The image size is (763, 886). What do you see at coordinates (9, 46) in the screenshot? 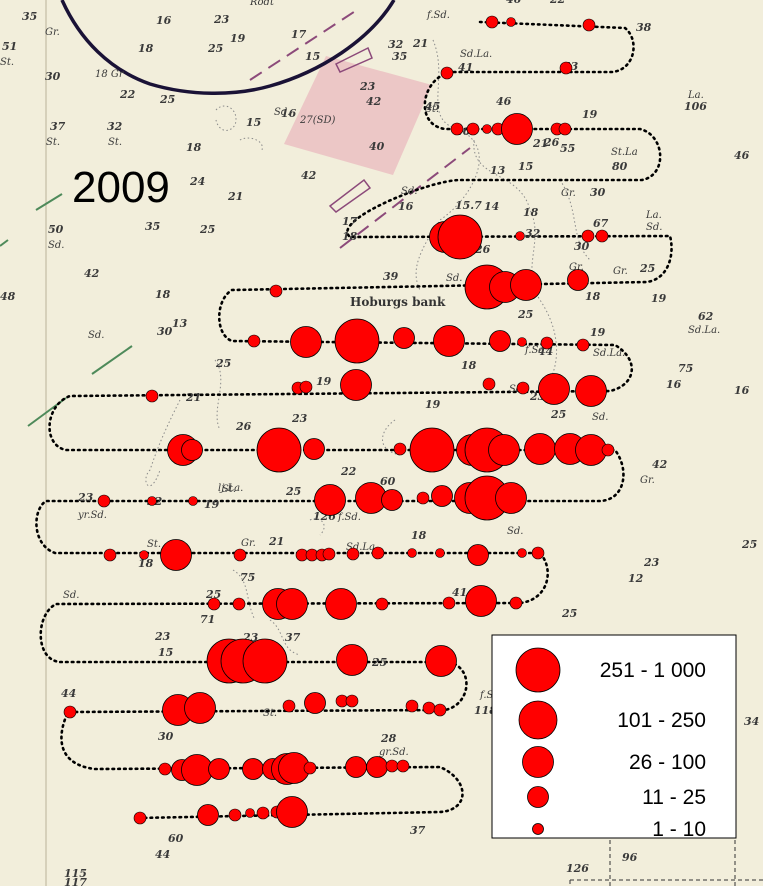
I see `depth-sounding: 51` at bounding box center [9, 46].